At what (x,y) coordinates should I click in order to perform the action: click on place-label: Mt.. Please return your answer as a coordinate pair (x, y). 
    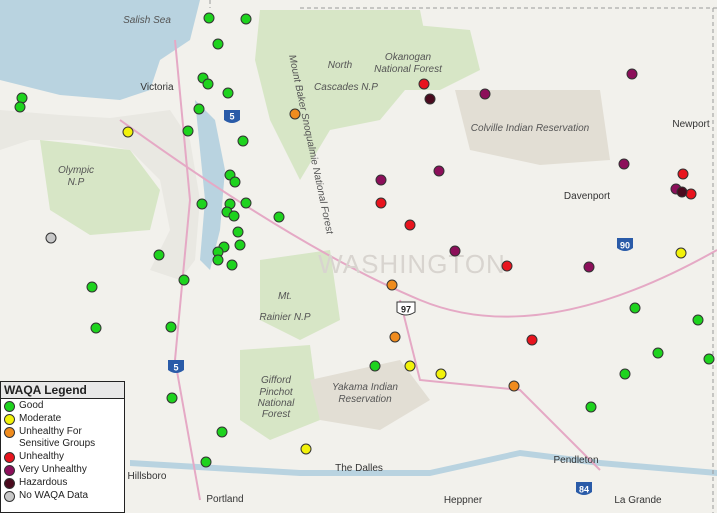
    Looking at the image, I should click on (285, 296).